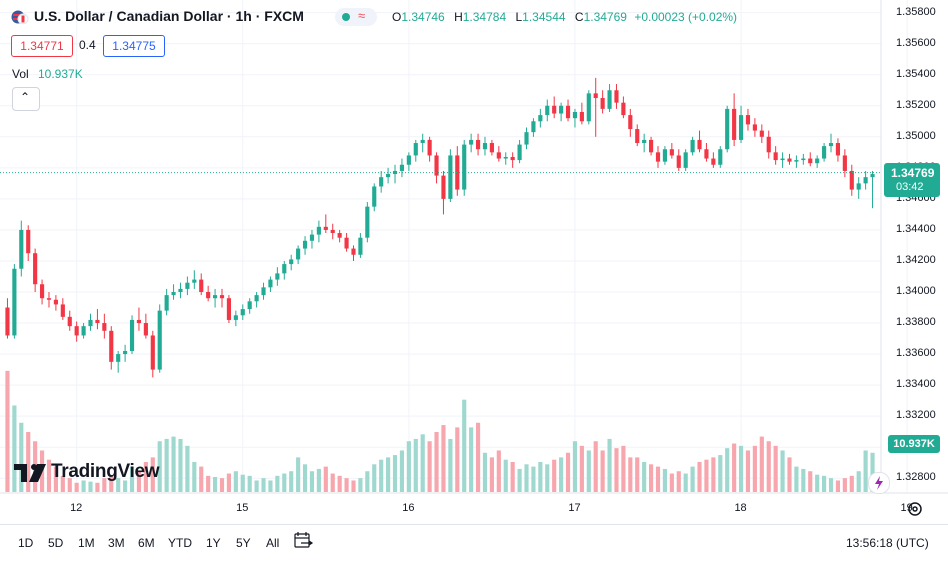 This screenshot has width=948, height=564. Describe the element at coordinates (116, 543) in the screenshot. I see `range-button-3m: 3M` at that location.